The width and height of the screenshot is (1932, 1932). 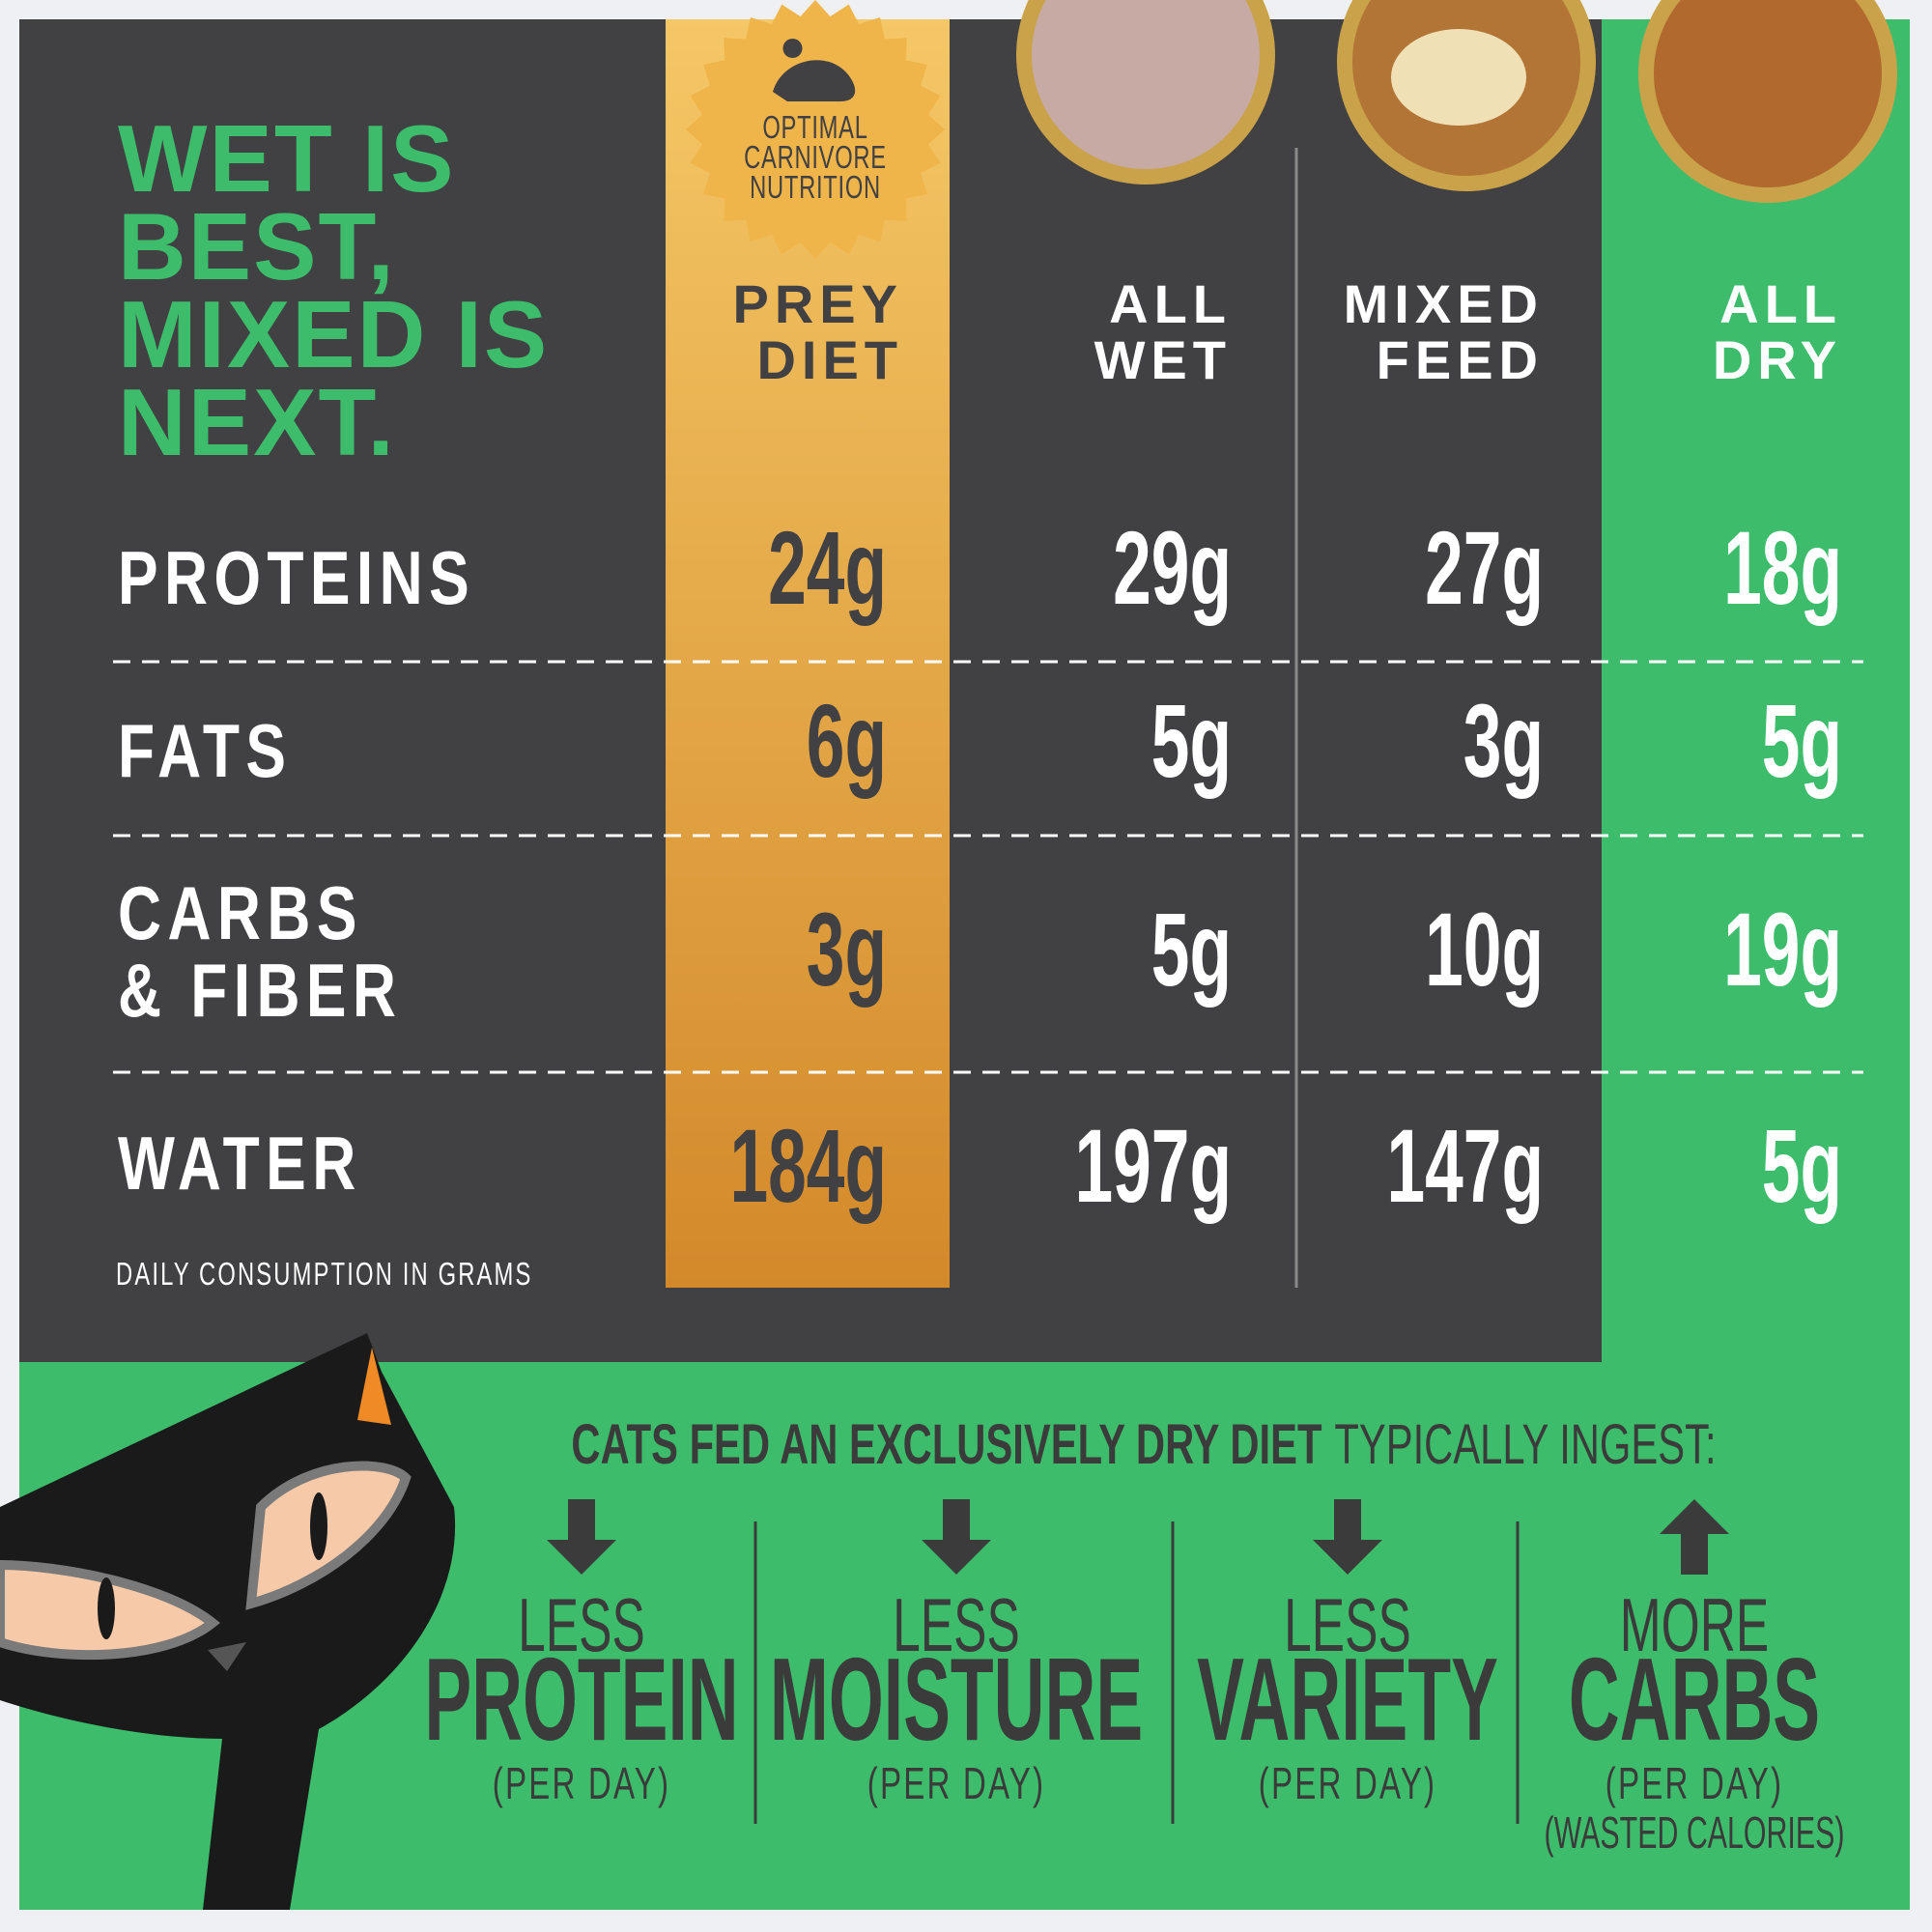 I want to click on title-line: BEST,, so click(x=257, y=246).